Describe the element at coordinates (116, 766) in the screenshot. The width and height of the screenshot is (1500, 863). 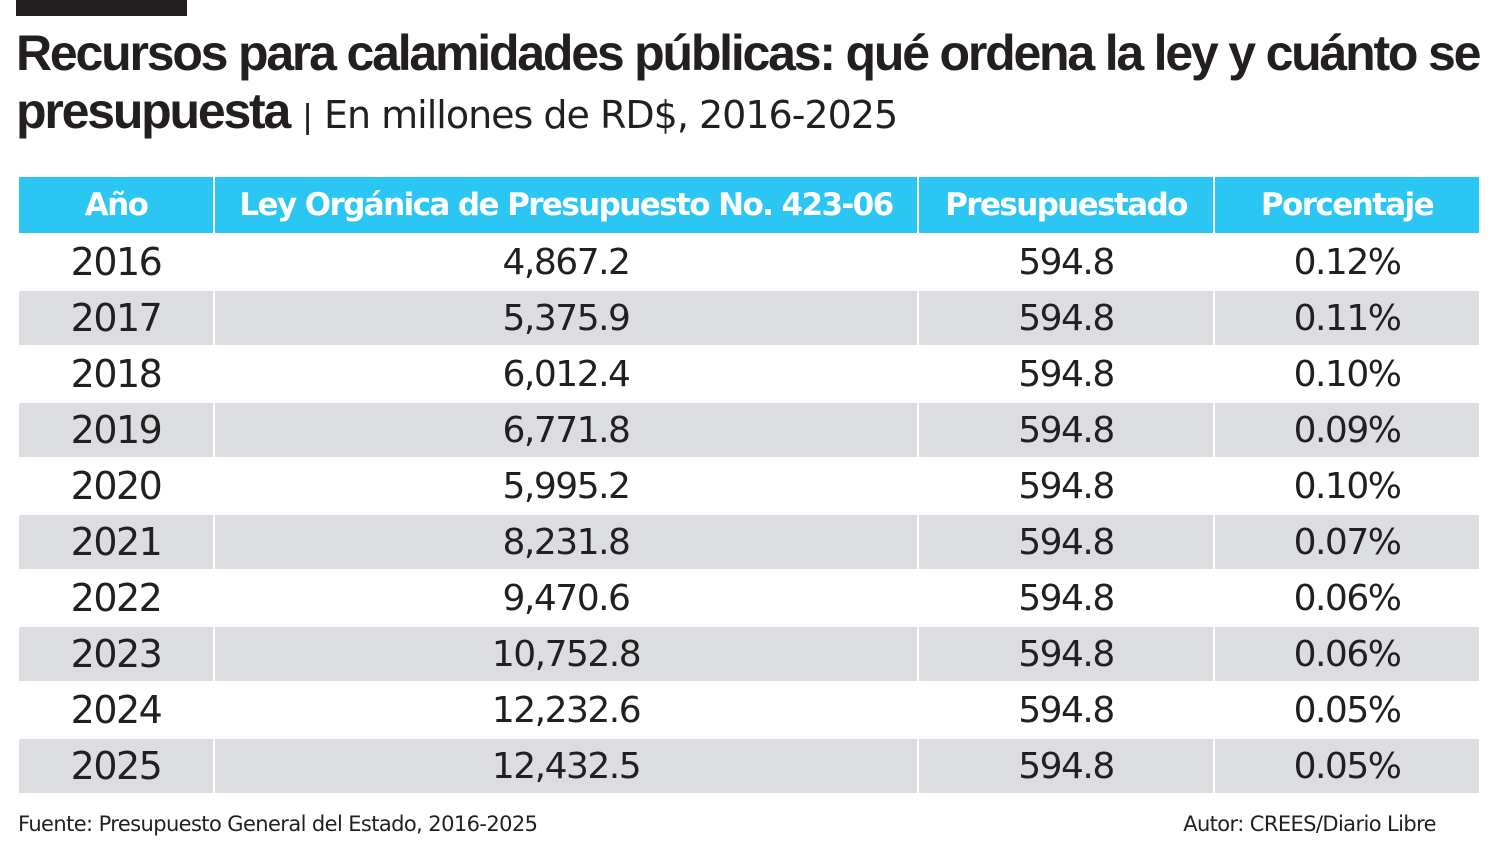
I see `cell-year: 2025` at that location.